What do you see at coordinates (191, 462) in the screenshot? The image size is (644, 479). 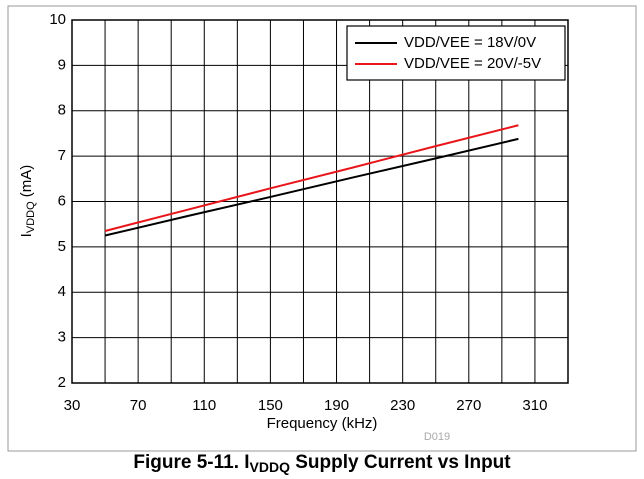 I see `title-part: Figure 5-11. I` at bounding box center [191, 462].